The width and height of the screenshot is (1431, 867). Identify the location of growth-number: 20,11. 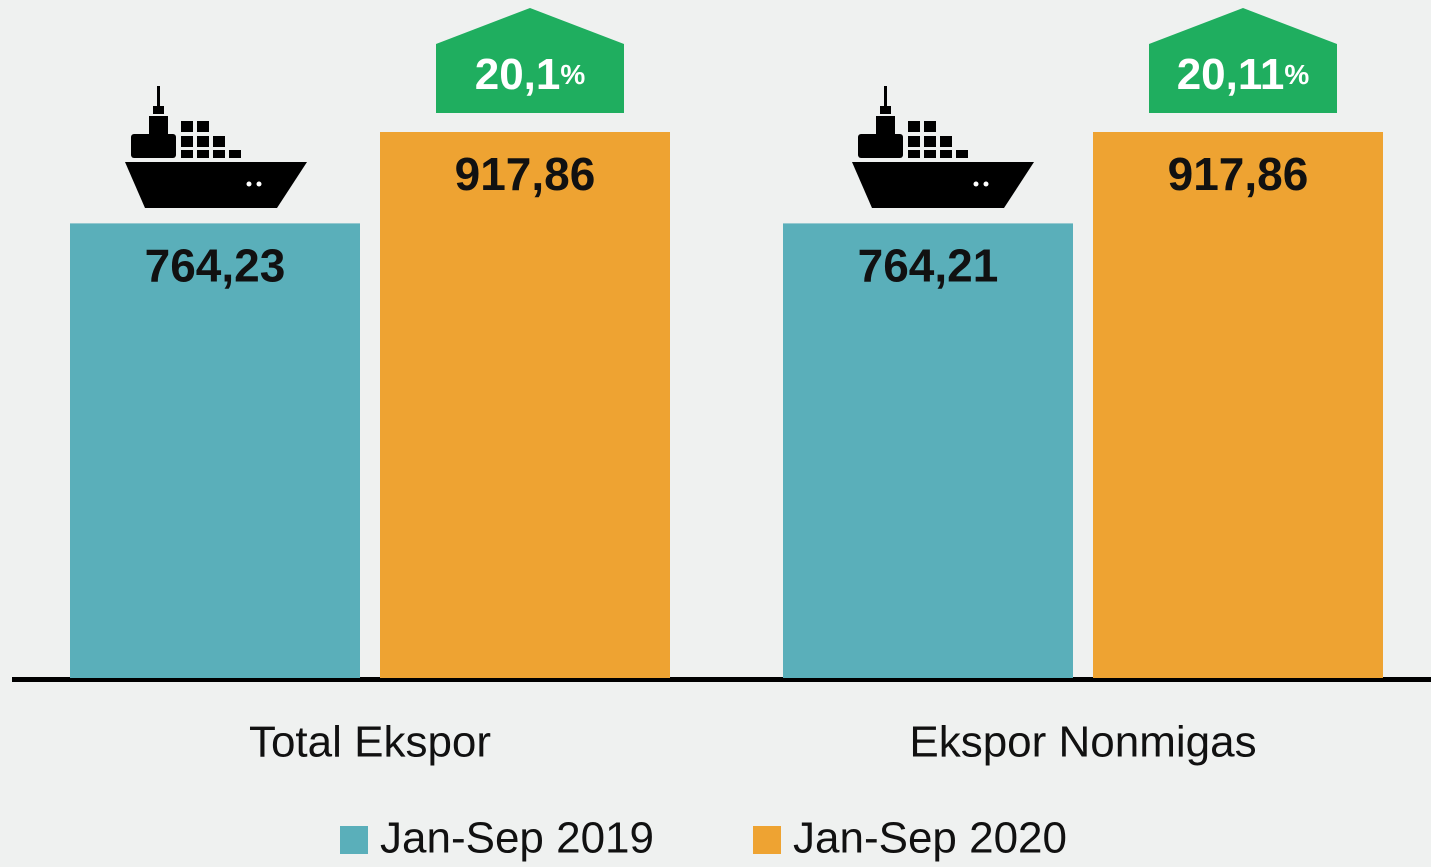
(1231, 74).